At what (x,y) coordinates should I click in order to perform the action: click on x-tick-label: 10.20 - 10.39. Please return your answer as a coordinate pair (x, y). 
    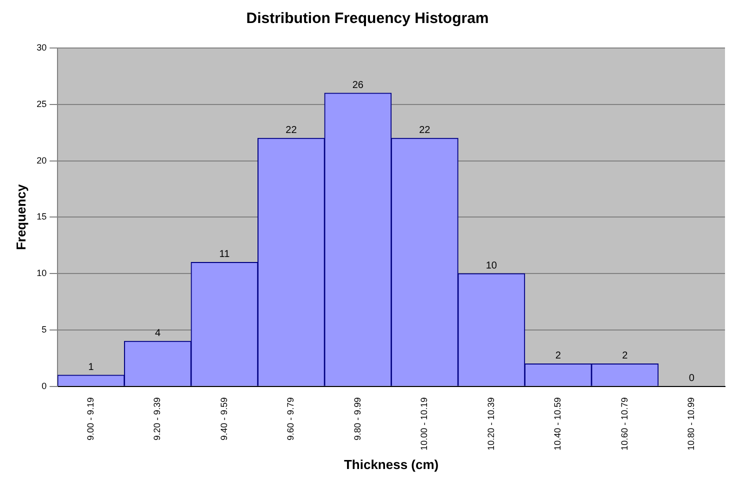
    Looking at the image, I should click on (491, 423).